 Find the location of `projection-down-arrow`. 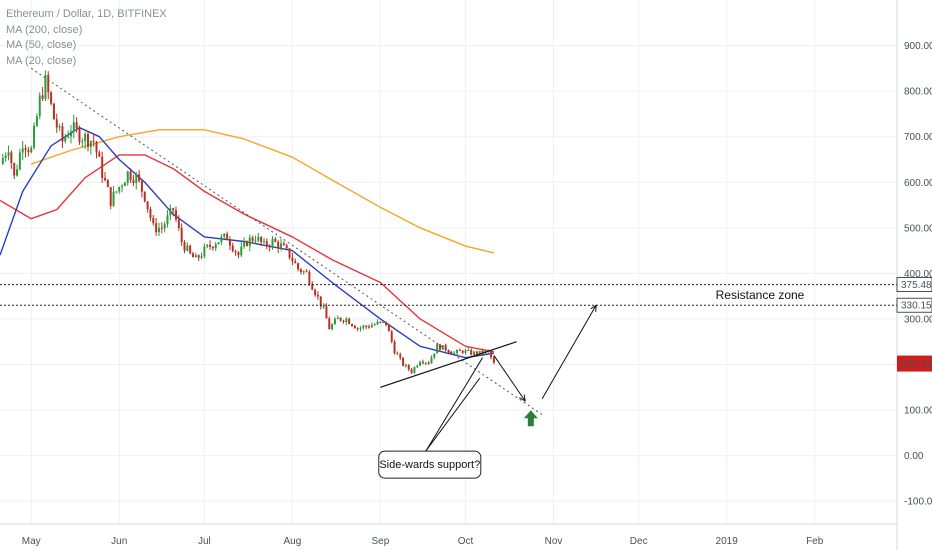

projection-down-arrow is located at coordinates (509, 378).